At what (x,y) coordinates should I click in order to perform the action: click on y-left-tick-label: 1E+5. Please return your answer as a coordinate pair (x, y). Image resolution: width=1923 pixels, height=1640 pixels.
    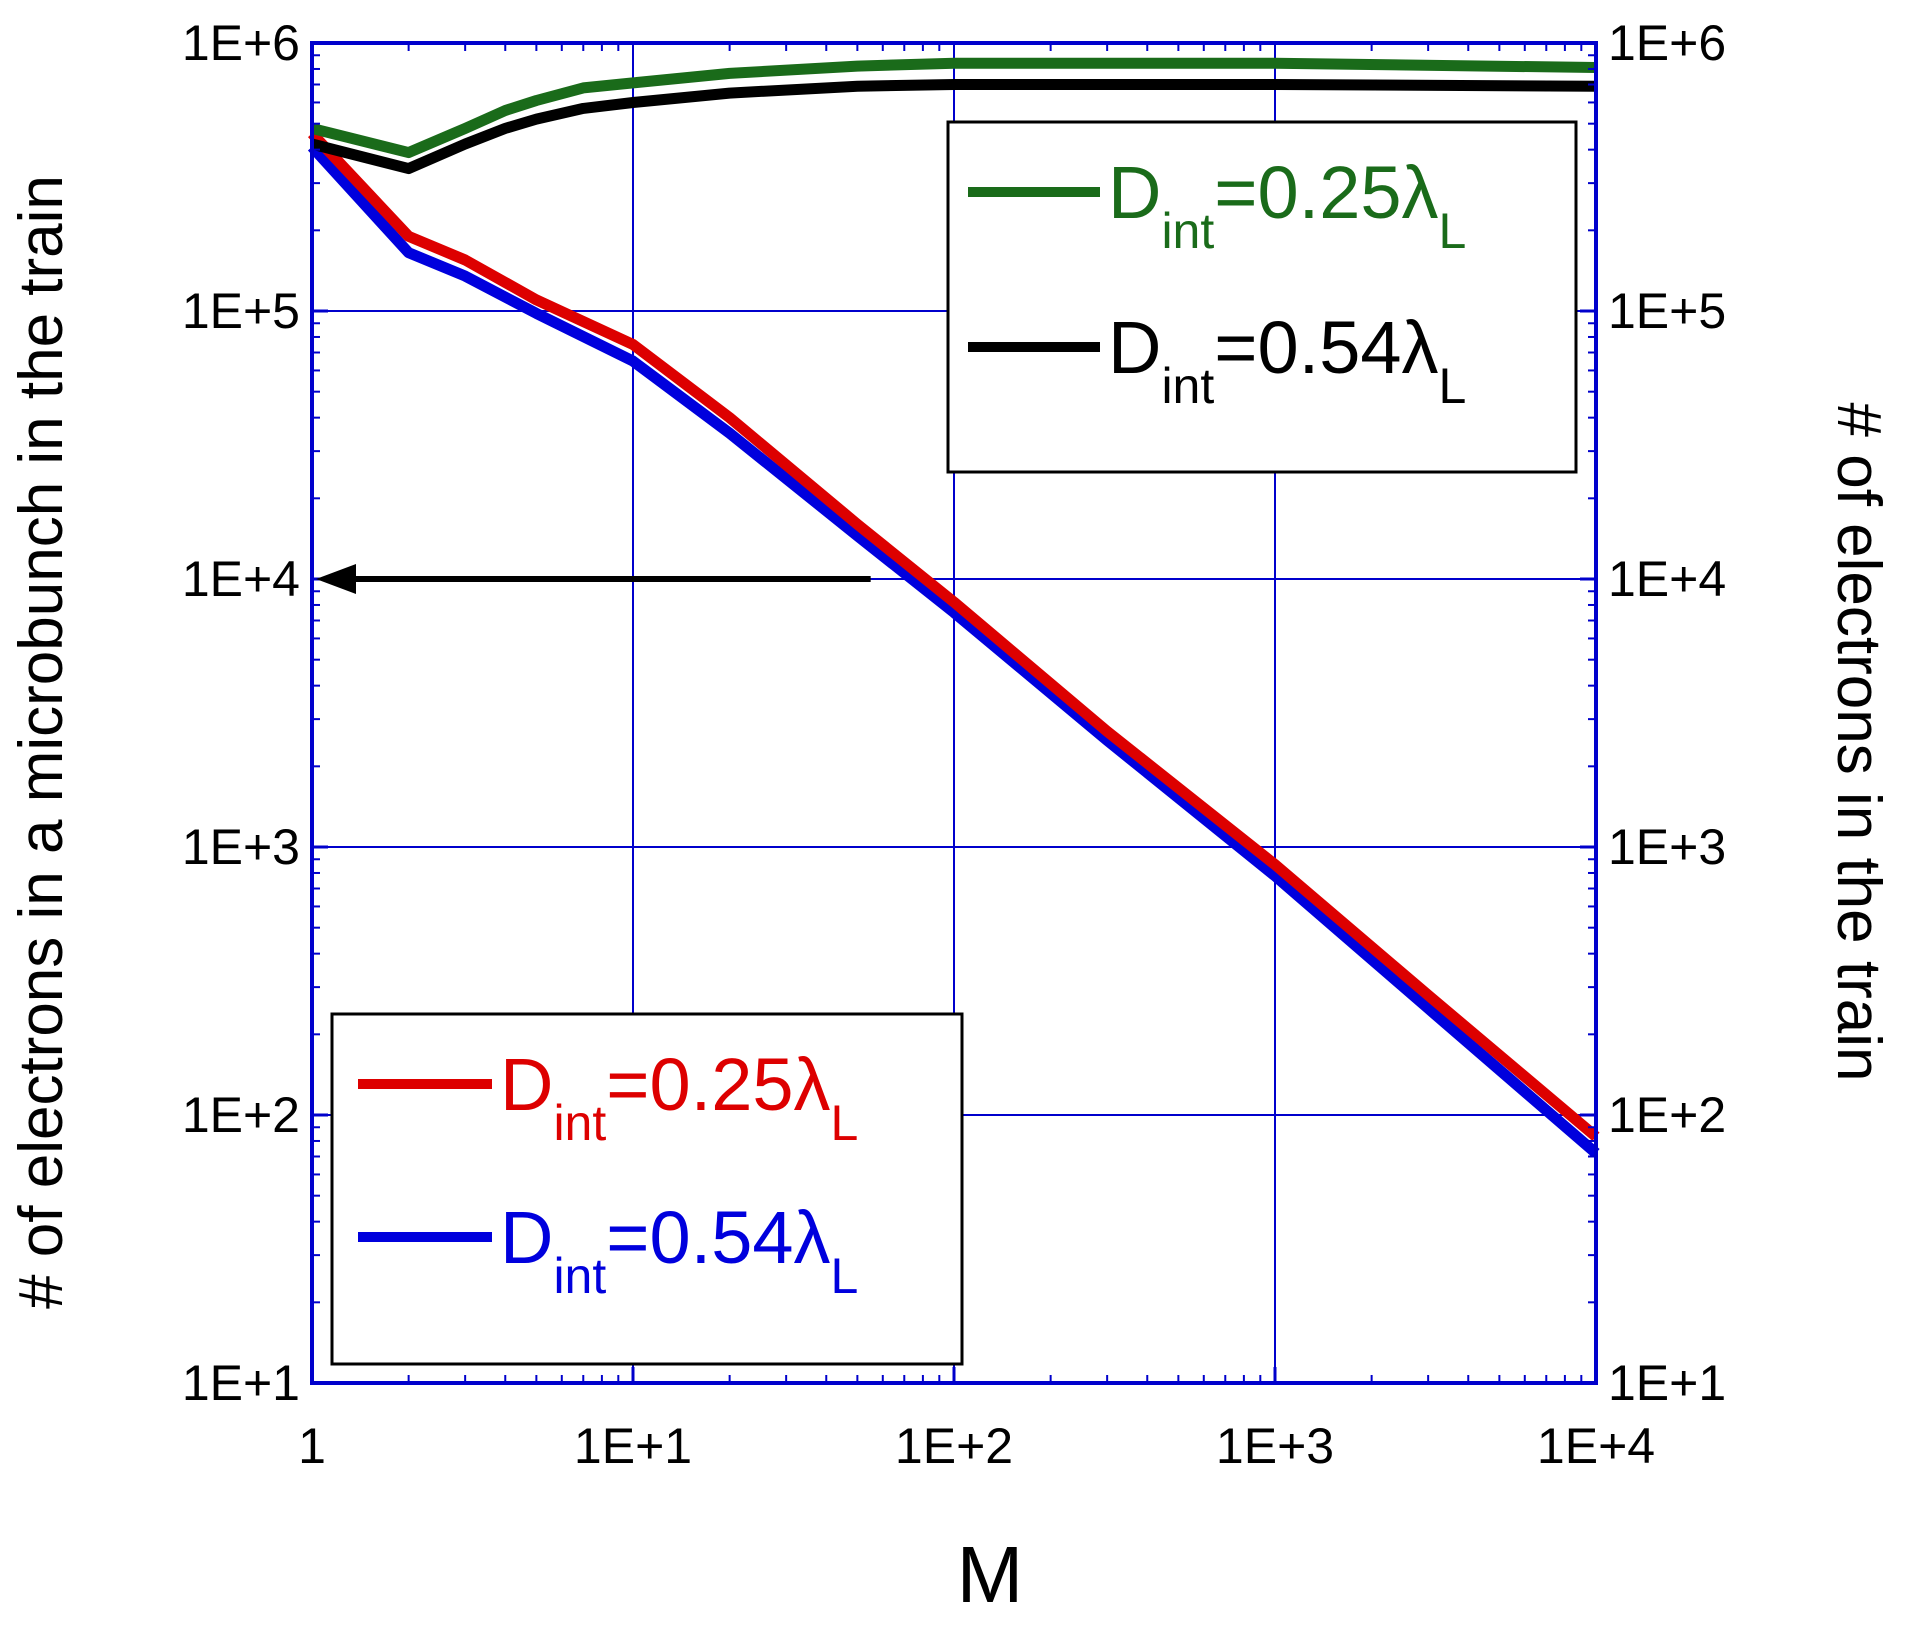
    Looking at the image, I should click on (241, 311).